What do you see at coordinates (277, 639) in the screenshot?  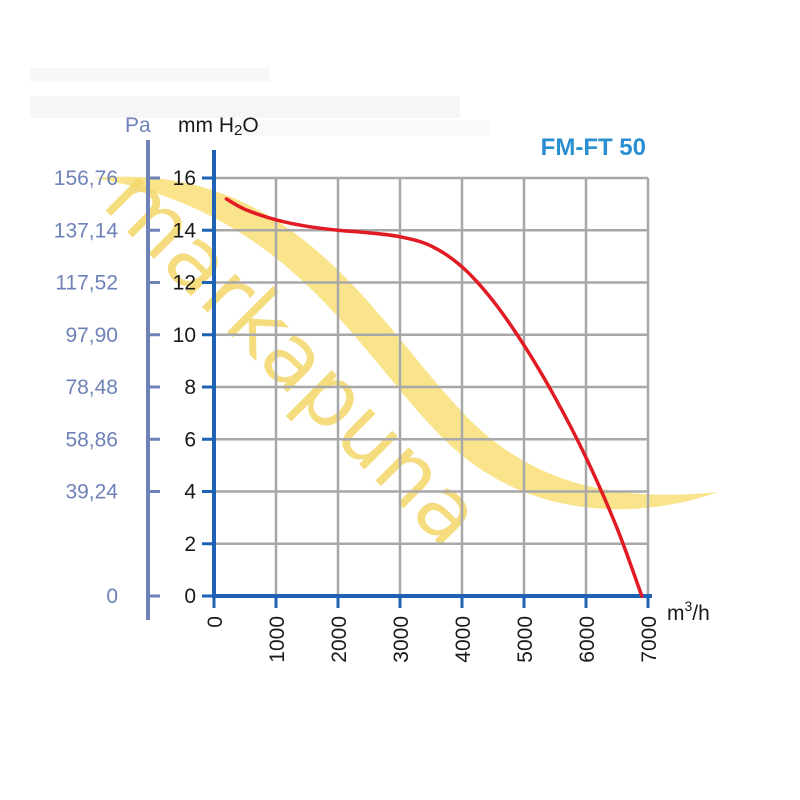 I see `x-tick-label: 1000` at bounding box center [277, 639].